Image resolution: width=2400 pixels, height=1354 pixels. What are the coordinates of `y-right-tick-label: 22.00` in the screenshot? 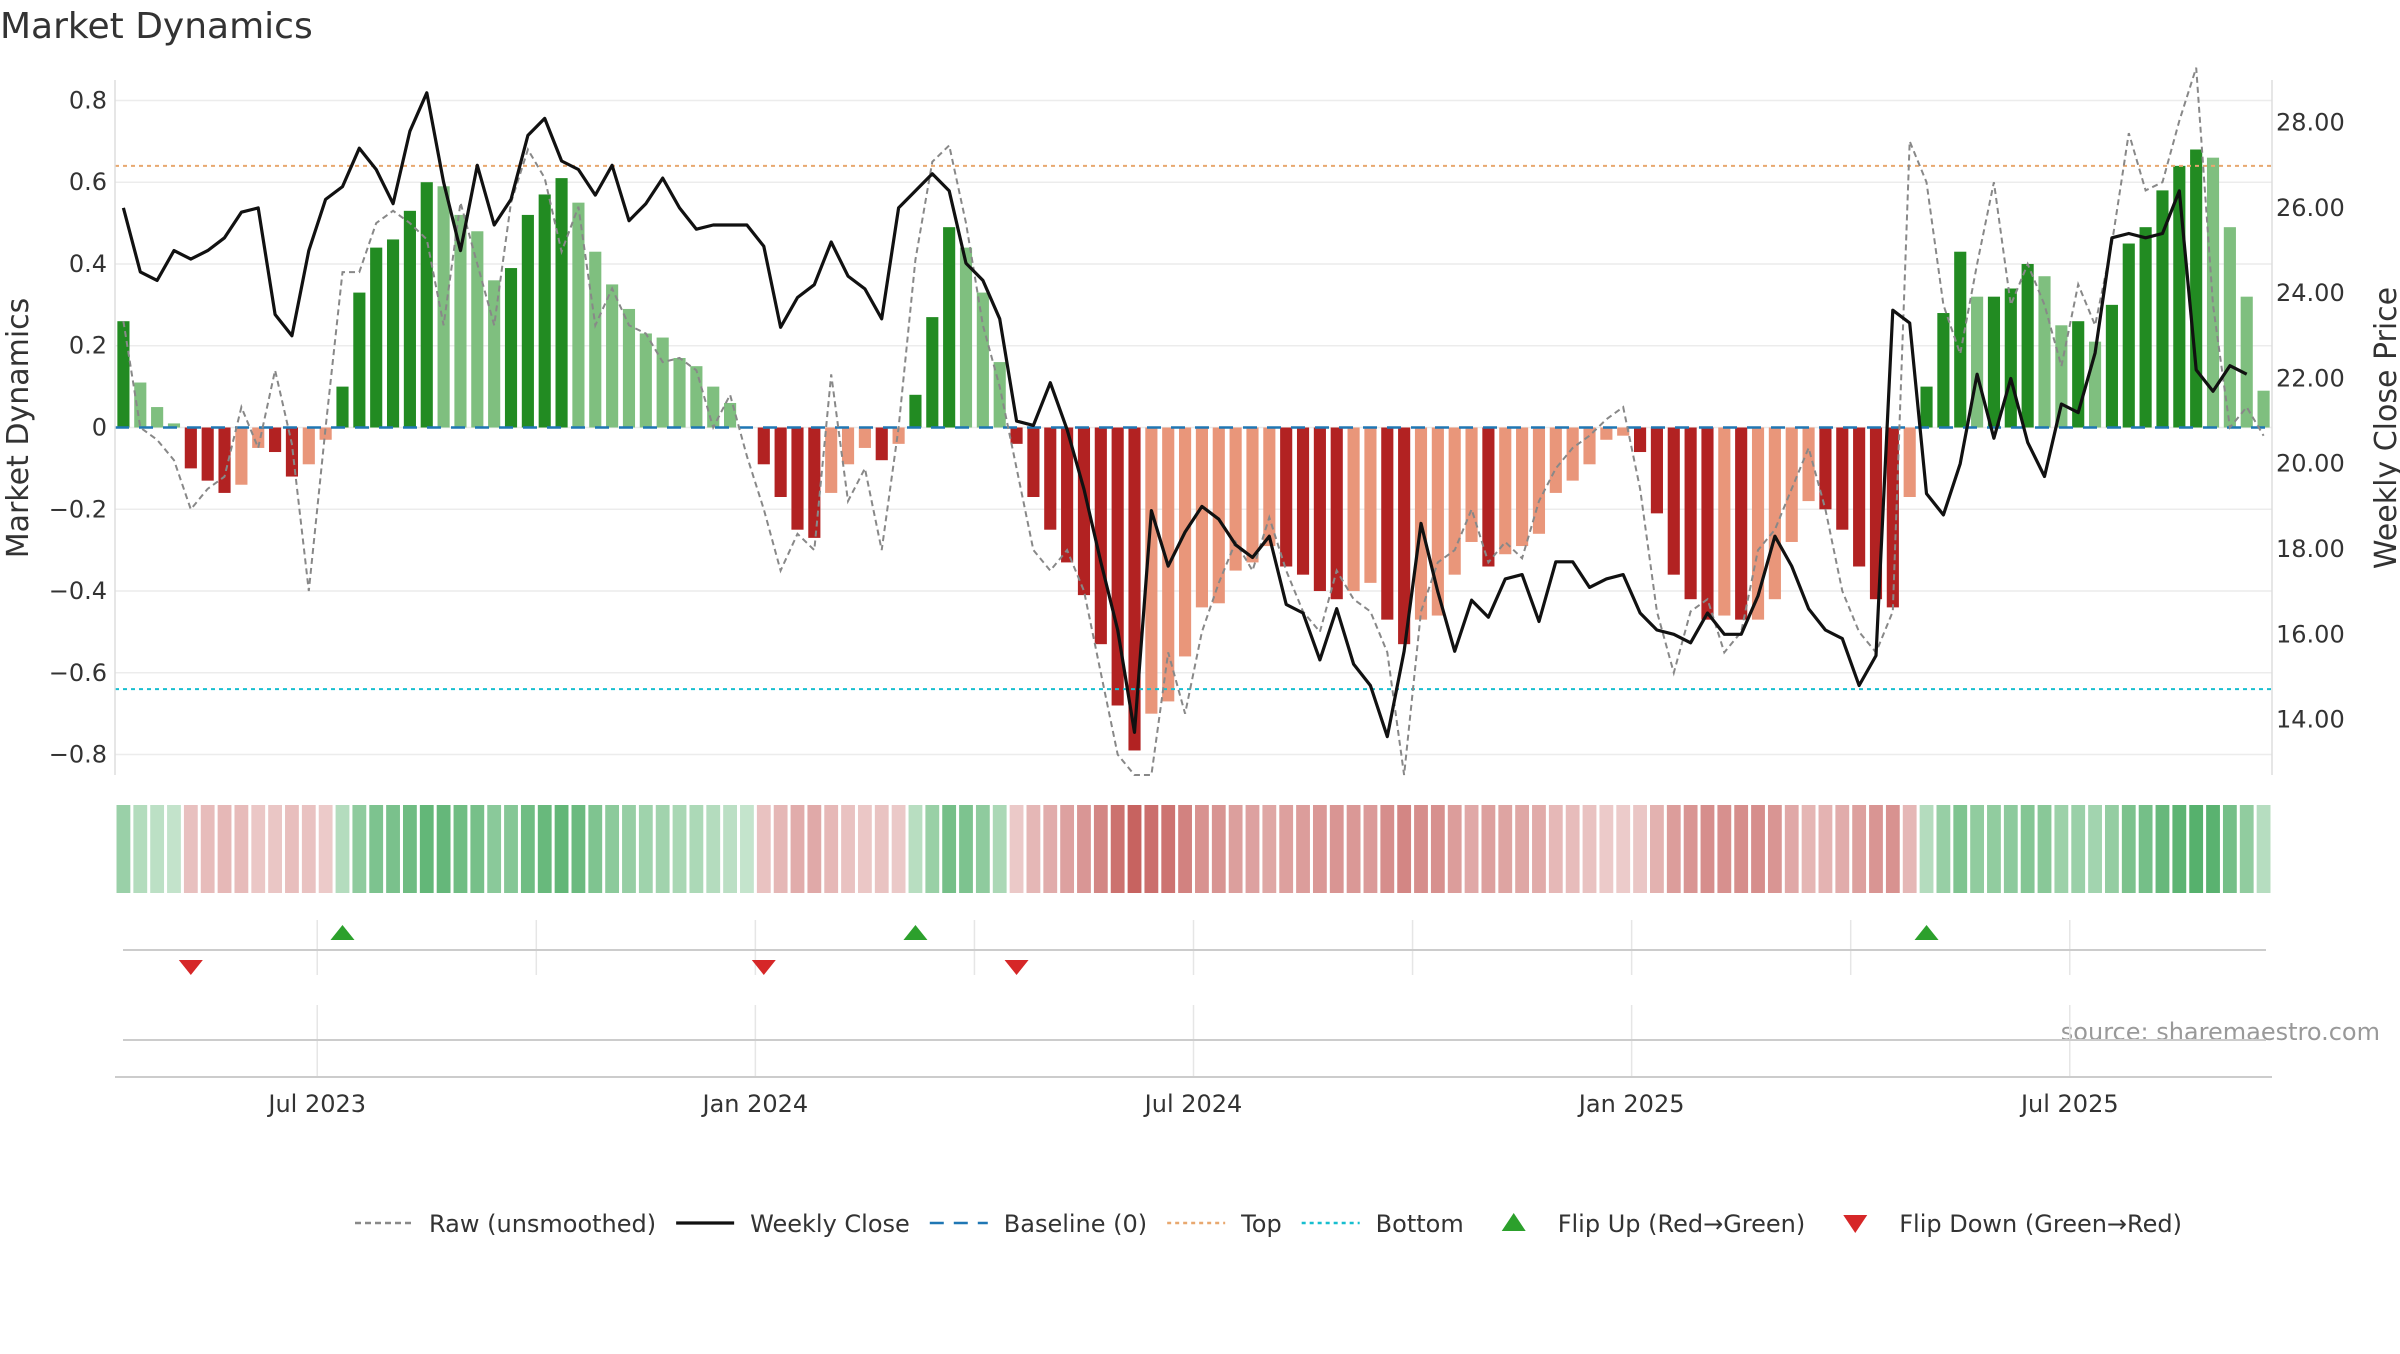 It's located at (2310, 378).